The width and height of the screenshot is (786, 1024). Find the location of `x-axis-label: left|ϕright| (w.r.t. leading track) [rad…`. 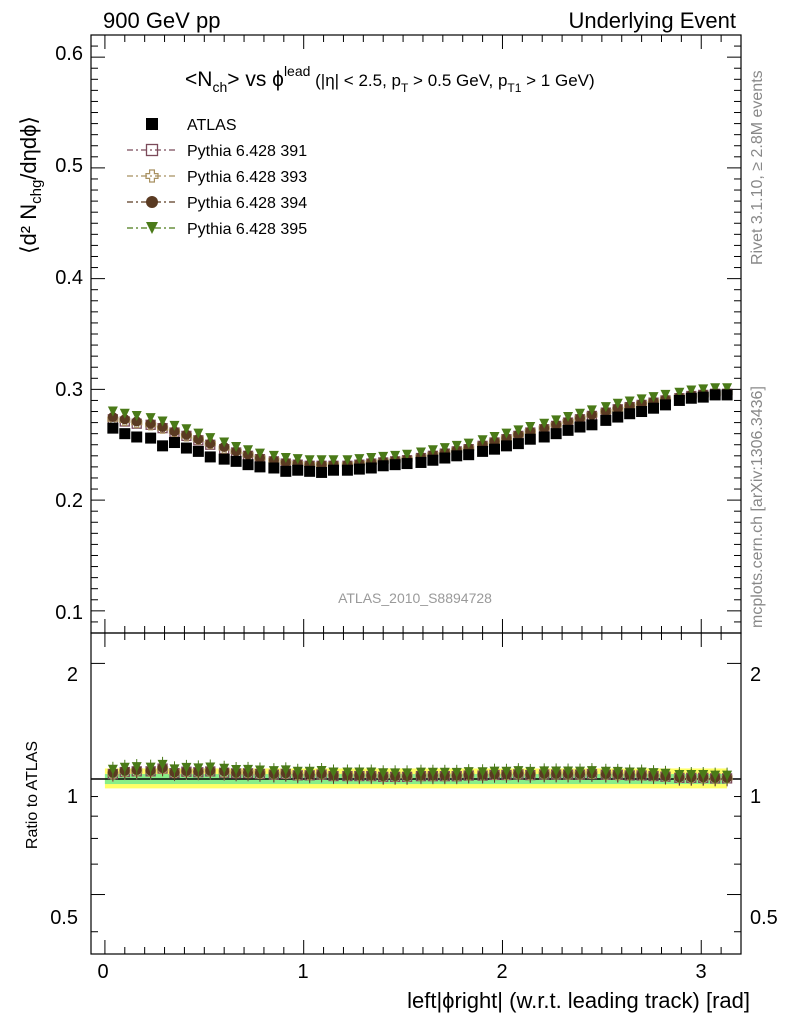

x-axis-label: left|ϕright| (w.r.t. leading track) [rad… is located at coordinates (578, 1000).